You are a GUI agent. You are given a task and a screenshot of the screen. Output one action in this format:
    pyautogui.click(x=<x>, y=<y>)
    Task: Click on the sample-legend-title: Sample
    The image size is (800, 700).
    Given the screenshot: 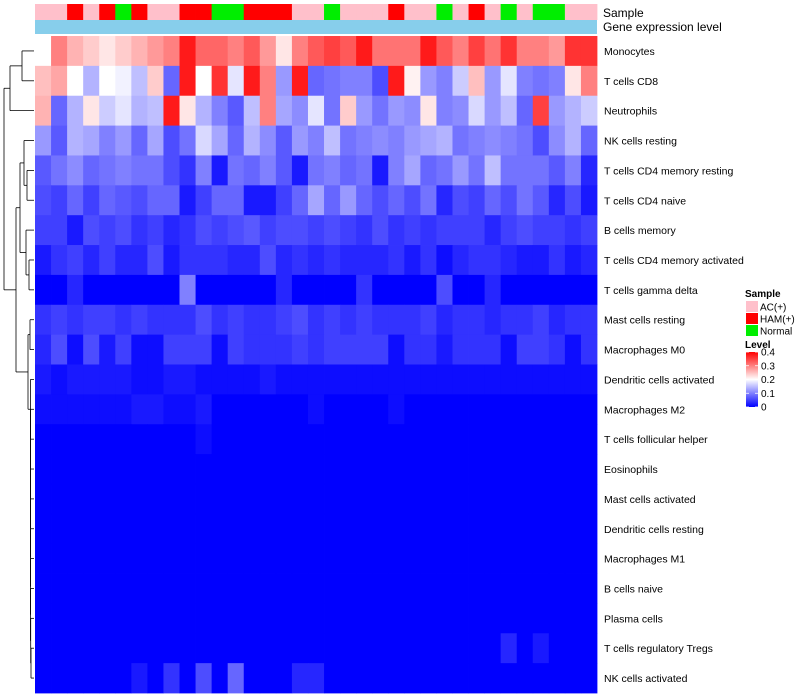 What is the action you would take?
    pyautogui.click(x=763, y=294)
    